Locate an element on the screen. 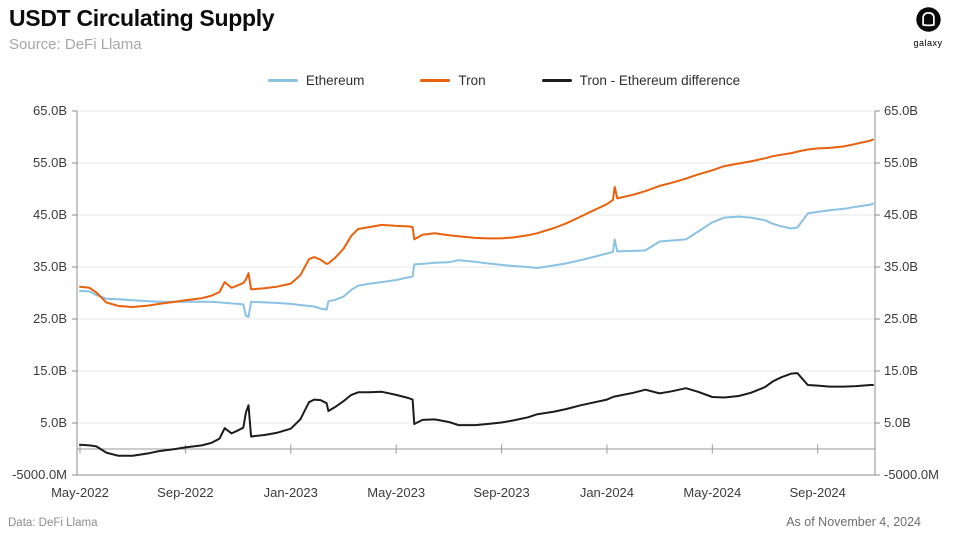 The width and height of the screenshot is (963, 540). y-axis-label-left: 35.0B is located at coordinates (50, 266).